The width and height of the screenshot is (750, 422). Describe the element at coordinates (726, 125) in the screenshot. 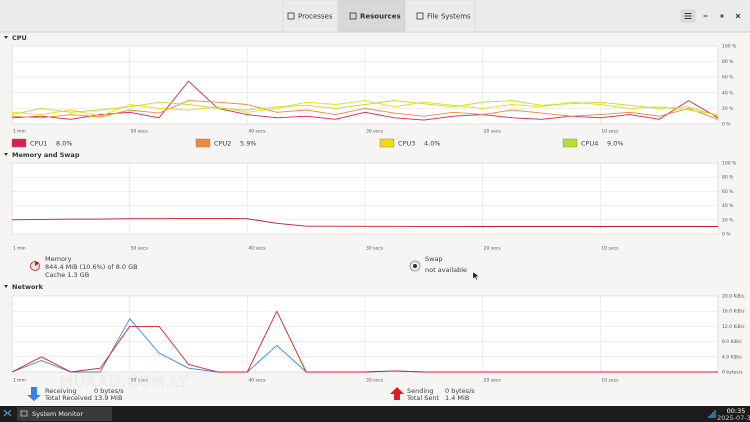

I see `y-tick-label: 0 %` at that location.